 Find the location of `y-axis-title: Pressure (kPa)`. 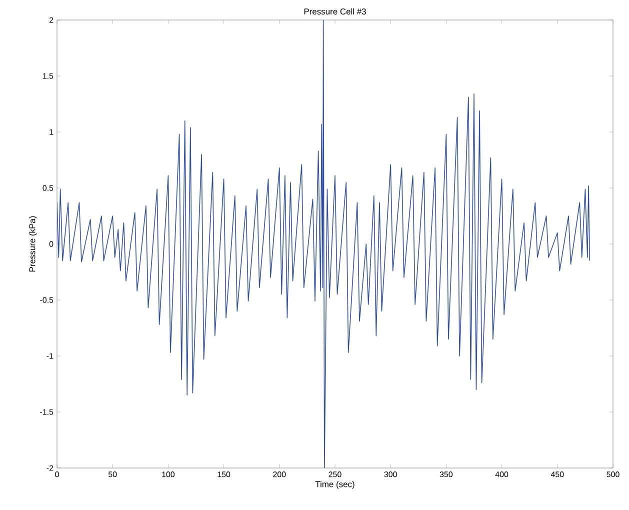

y-axis-title: Pressure (kPa) is located at coordinates (33, 244).